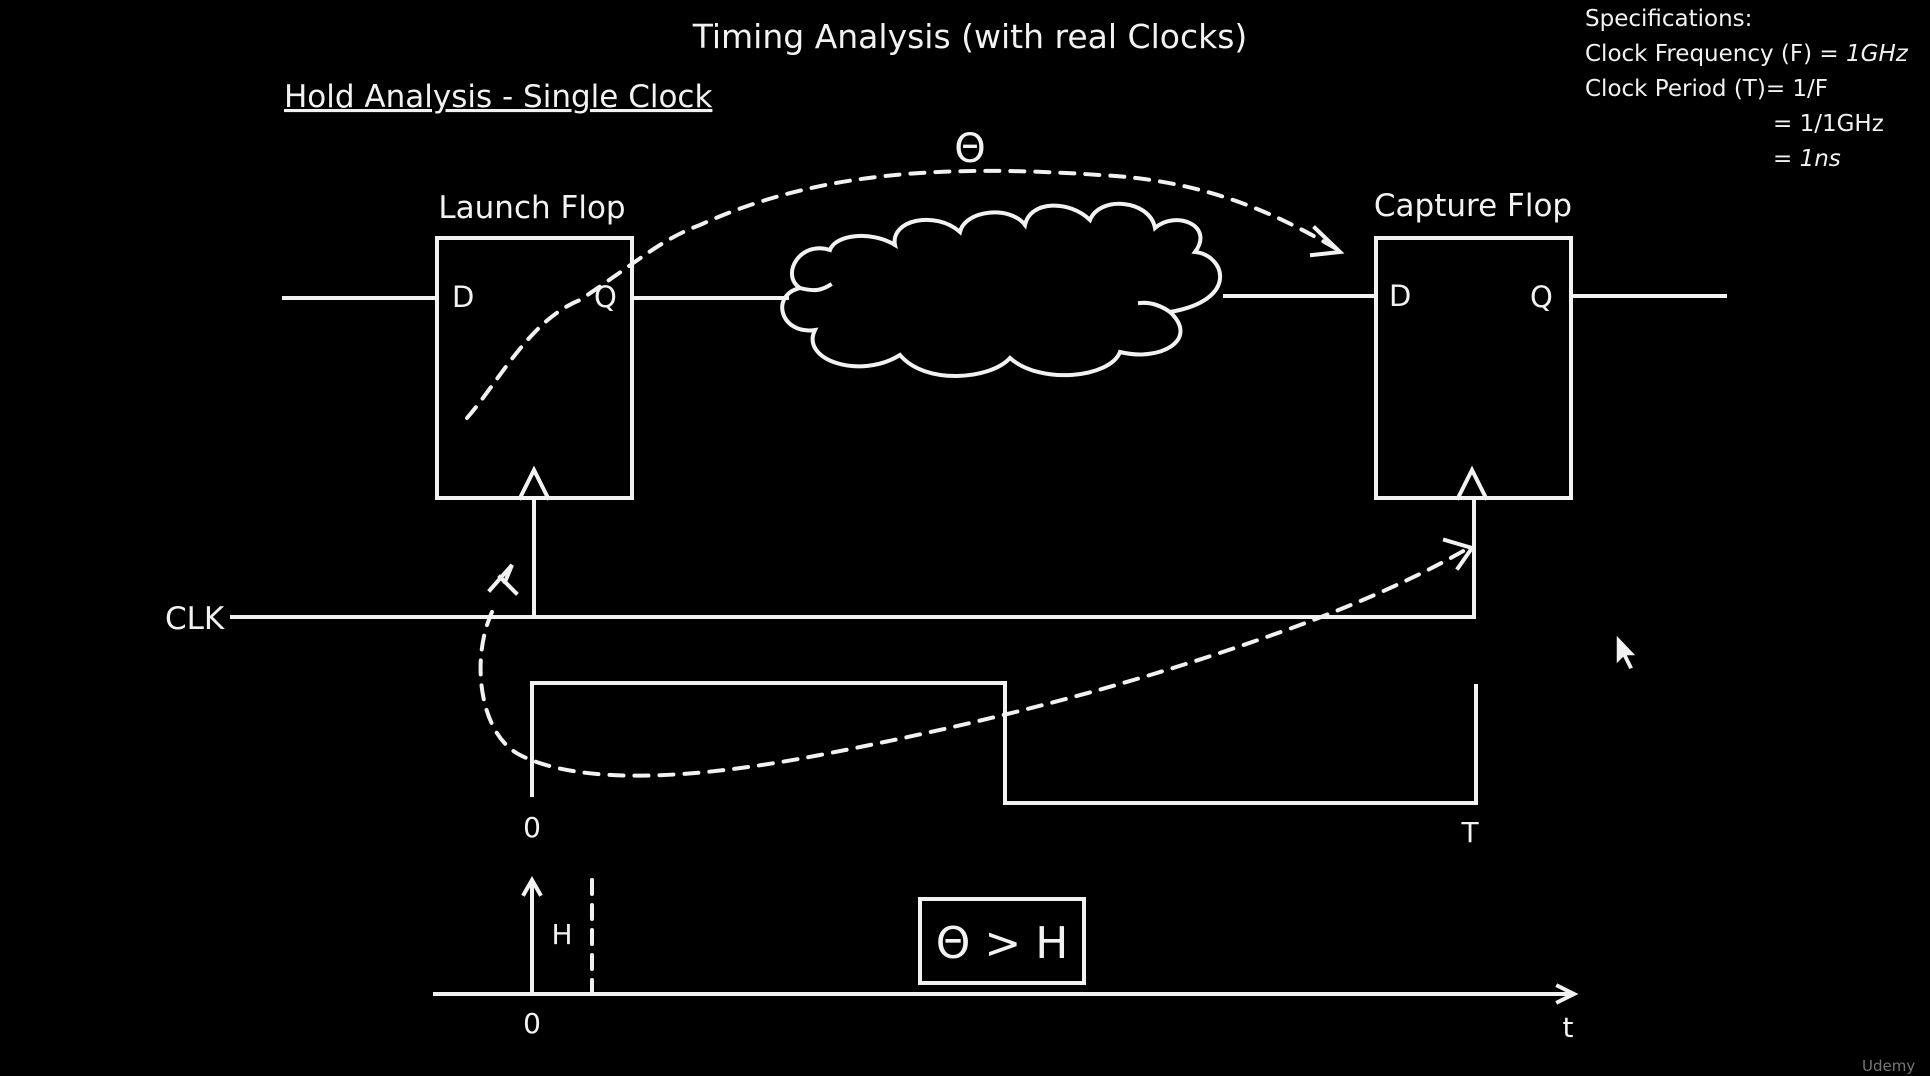 The width and height of the screenshot is (1930, 1076). What do you see at coordinates (1877, 54) in the screenshot?
I see `clock-frequency-value: 1GHz` at bounding box center [1877, 54].